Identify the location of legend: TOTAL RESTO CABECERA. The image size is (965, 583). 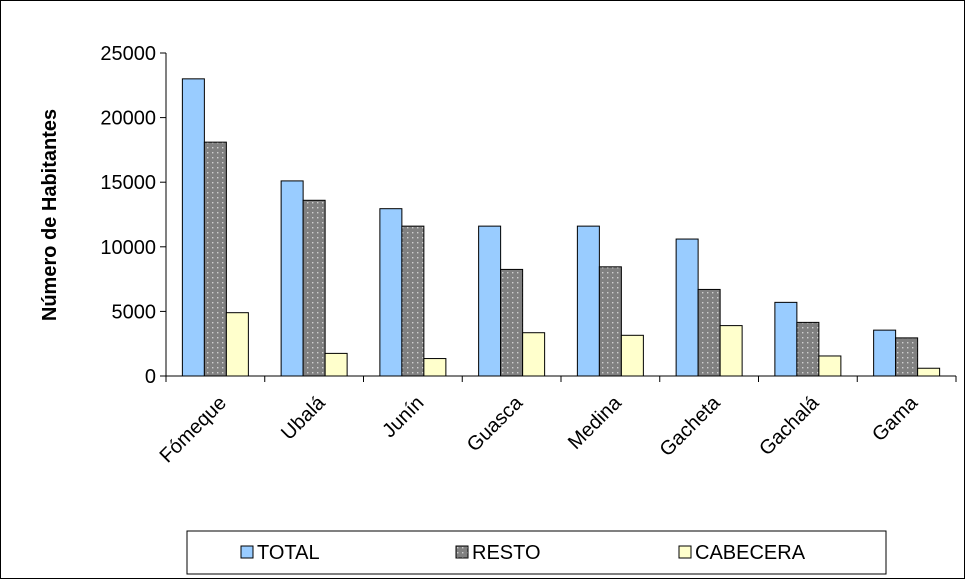
(536, 552).